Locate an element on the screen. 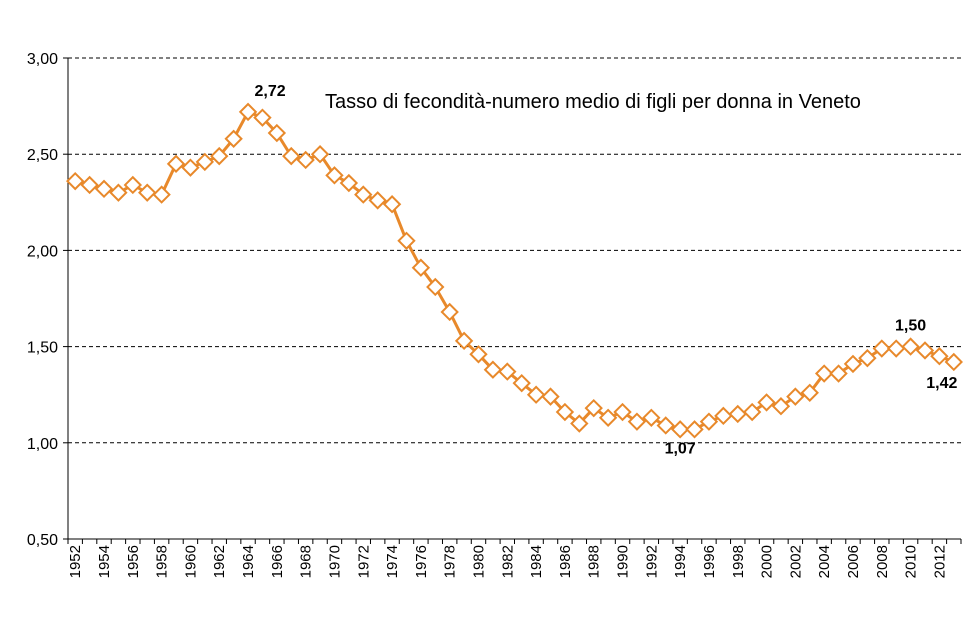  x-tick-label: 2002 is located at coordinates (795, 561).